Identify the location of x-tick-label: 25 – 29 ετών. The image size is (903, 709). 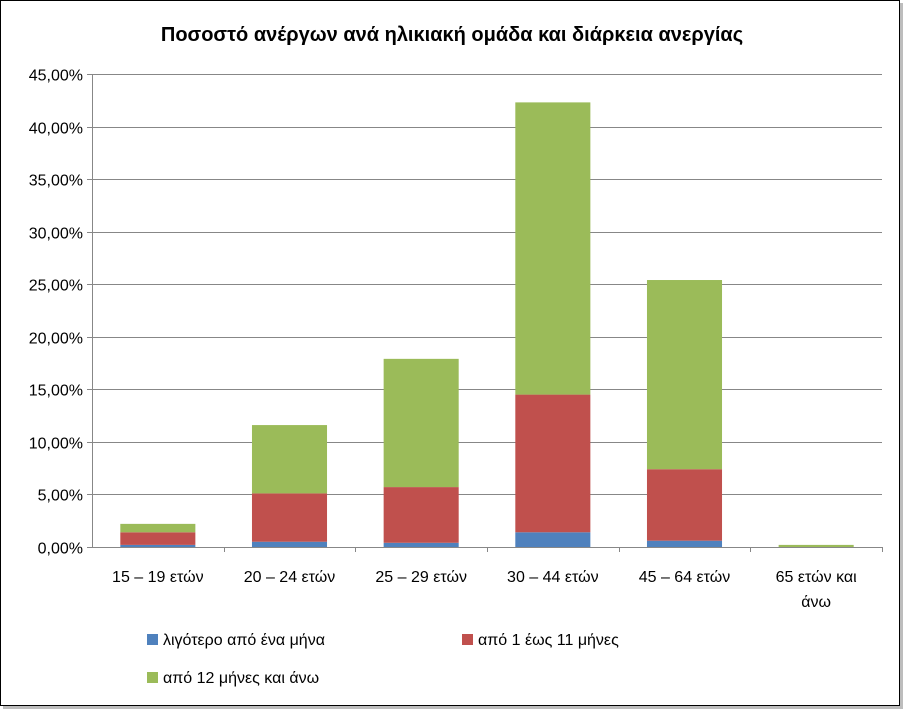
(421, 577).